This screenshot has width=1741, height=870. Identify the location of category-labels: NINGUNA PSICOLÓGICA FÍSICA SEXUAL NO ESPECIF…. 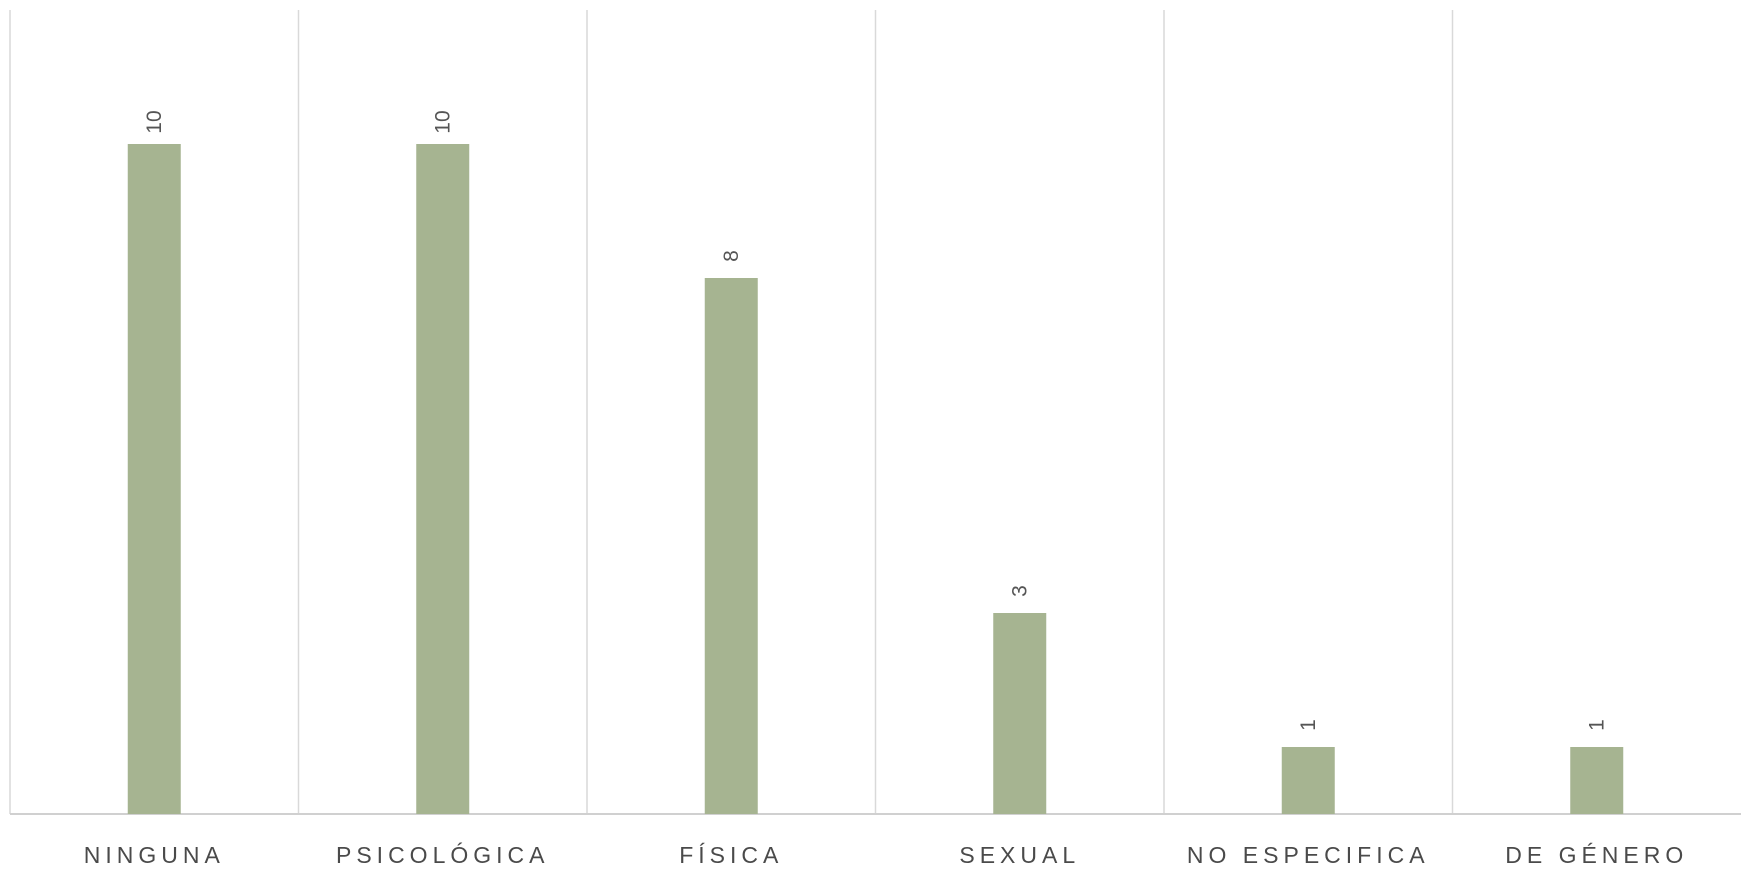
(886, 855).